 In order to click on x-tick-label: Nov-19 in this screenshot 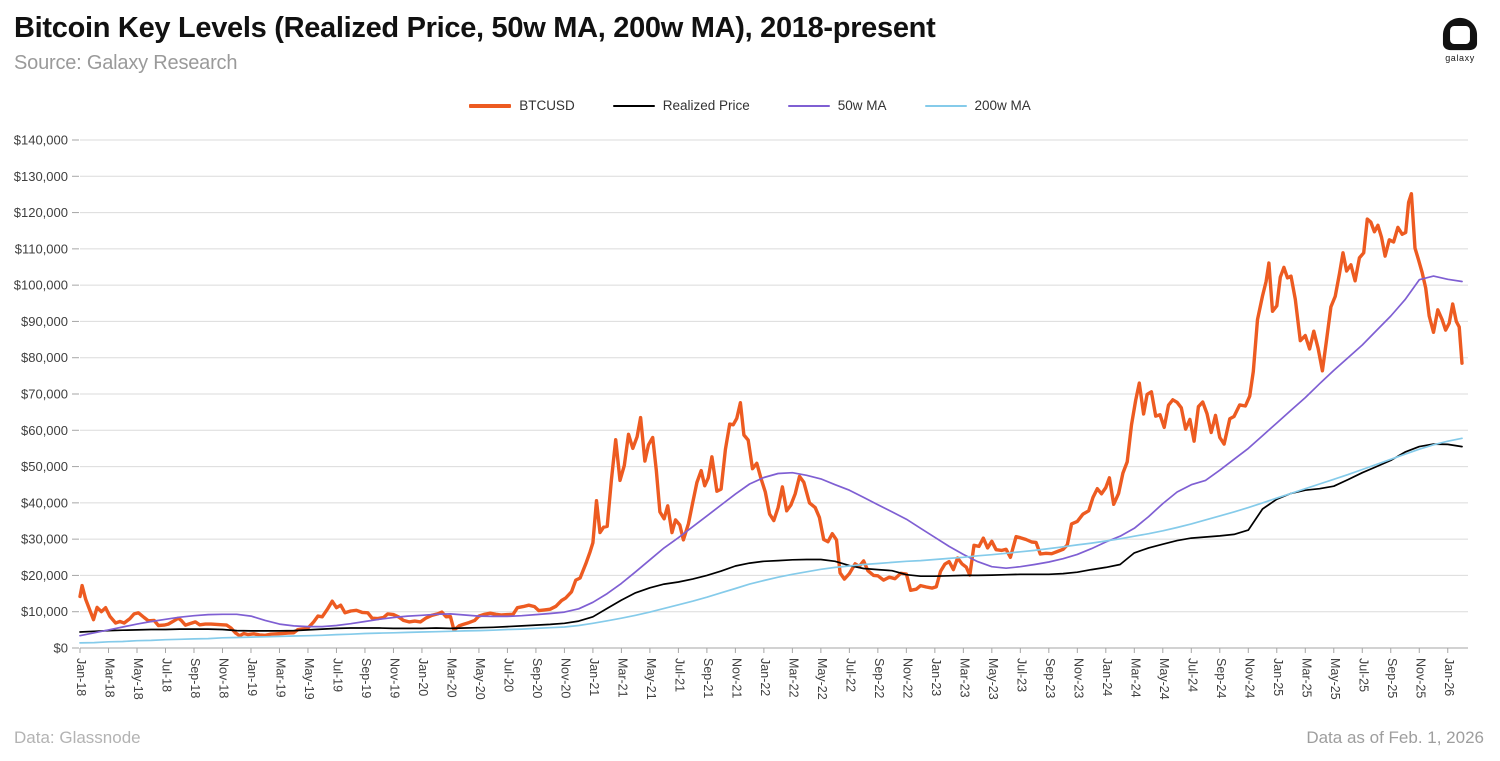, I will do `click(394, 678)`.